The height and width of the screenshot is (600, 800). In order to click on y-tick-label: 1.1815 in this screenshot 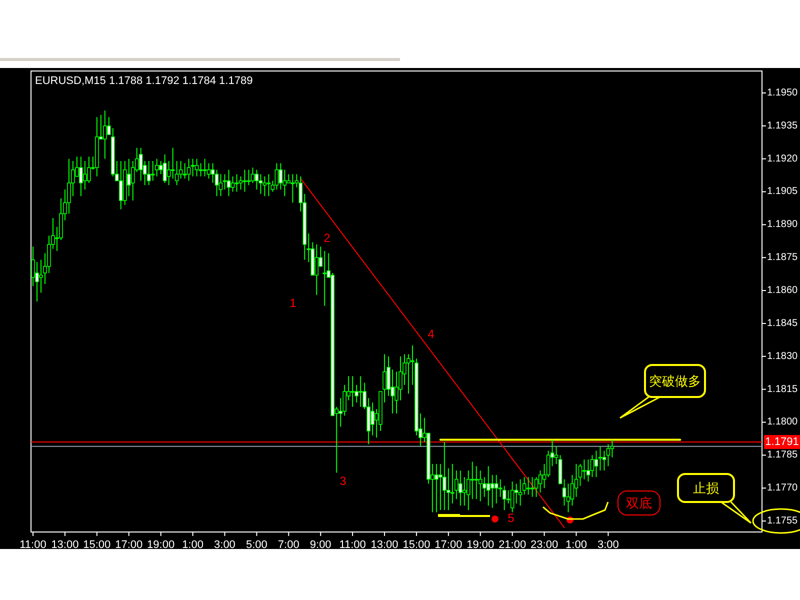, I will do `click(782, 389)`.